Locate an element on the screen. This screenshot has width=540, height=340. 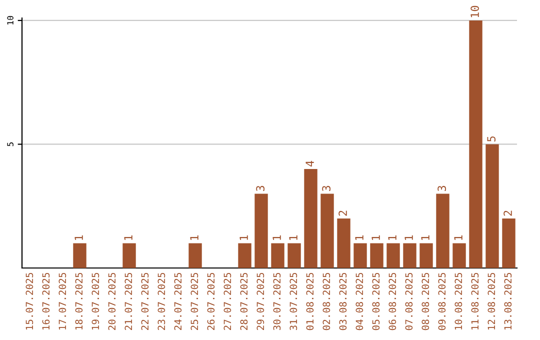
x-tick-label: 12.08.2025 is located at coordinates (492, 301).